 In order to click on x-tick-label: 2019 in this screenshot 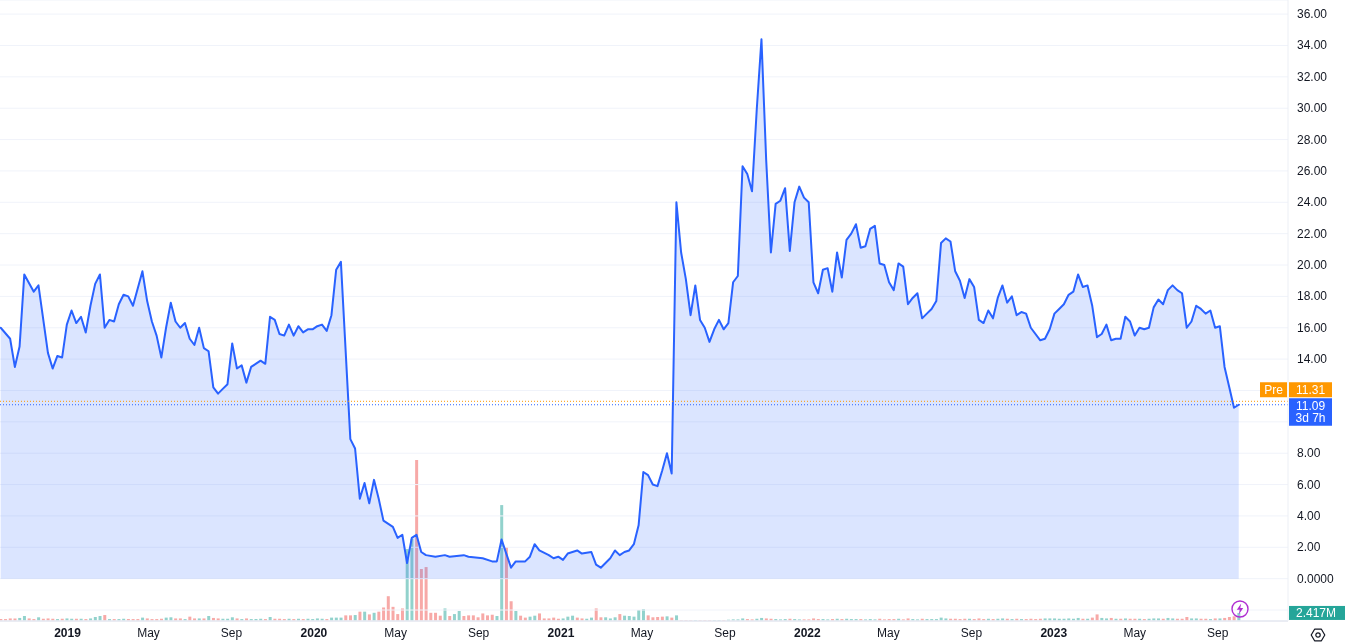, I will do `click(68, 633)`.